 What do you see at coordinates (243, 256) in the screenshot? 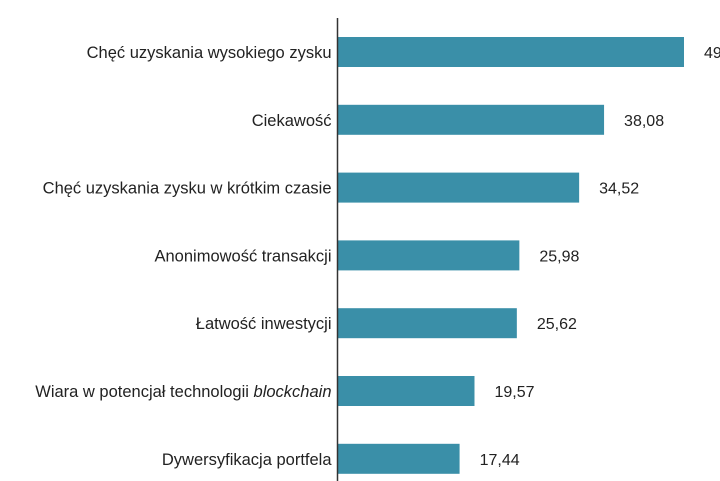
I see `category-label-4: Anonimowość transakcji` at bounding box center [243, 256].